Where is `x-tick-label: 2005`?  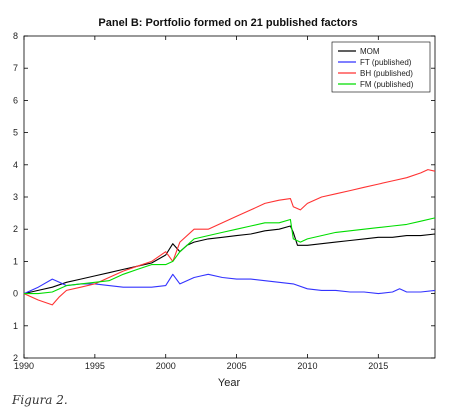 x-tick-label: 2005 is located at coordinates (237, 366).